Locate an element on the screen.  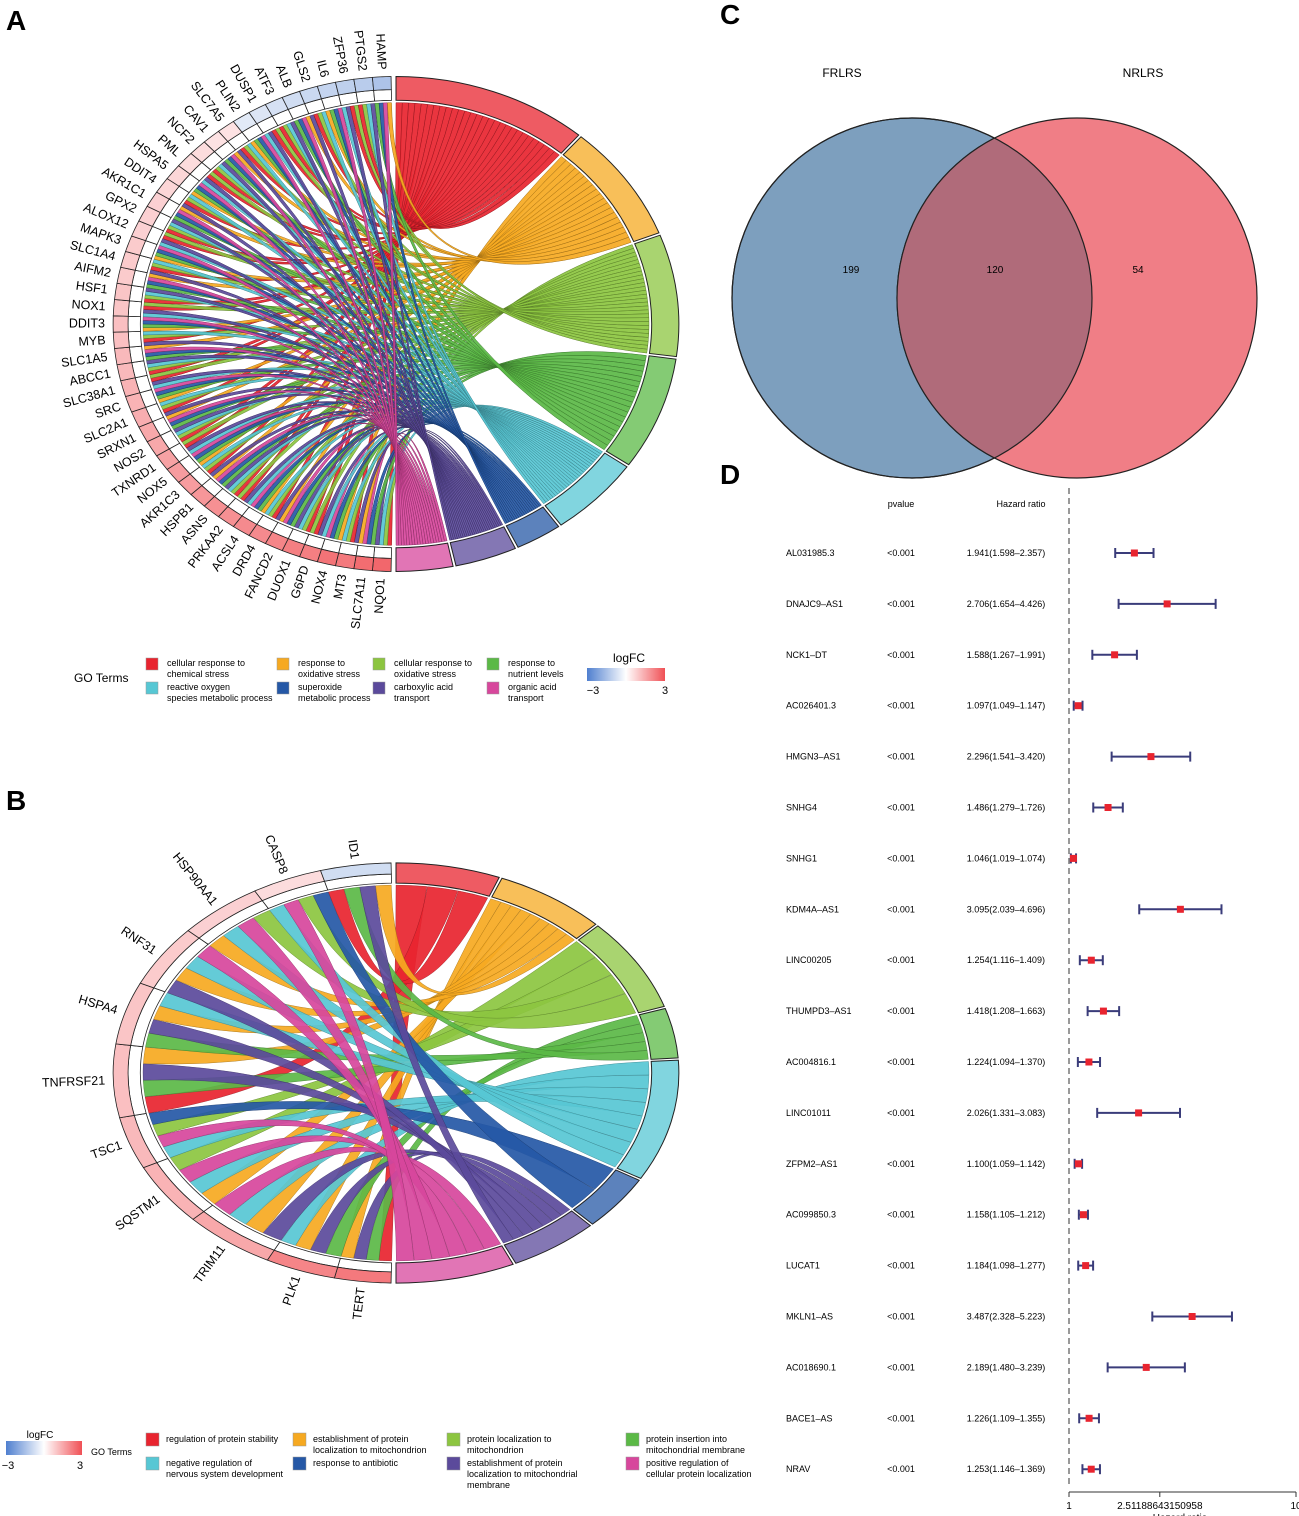
forest-point-snhg4 is located at coordinates (1108, 807).